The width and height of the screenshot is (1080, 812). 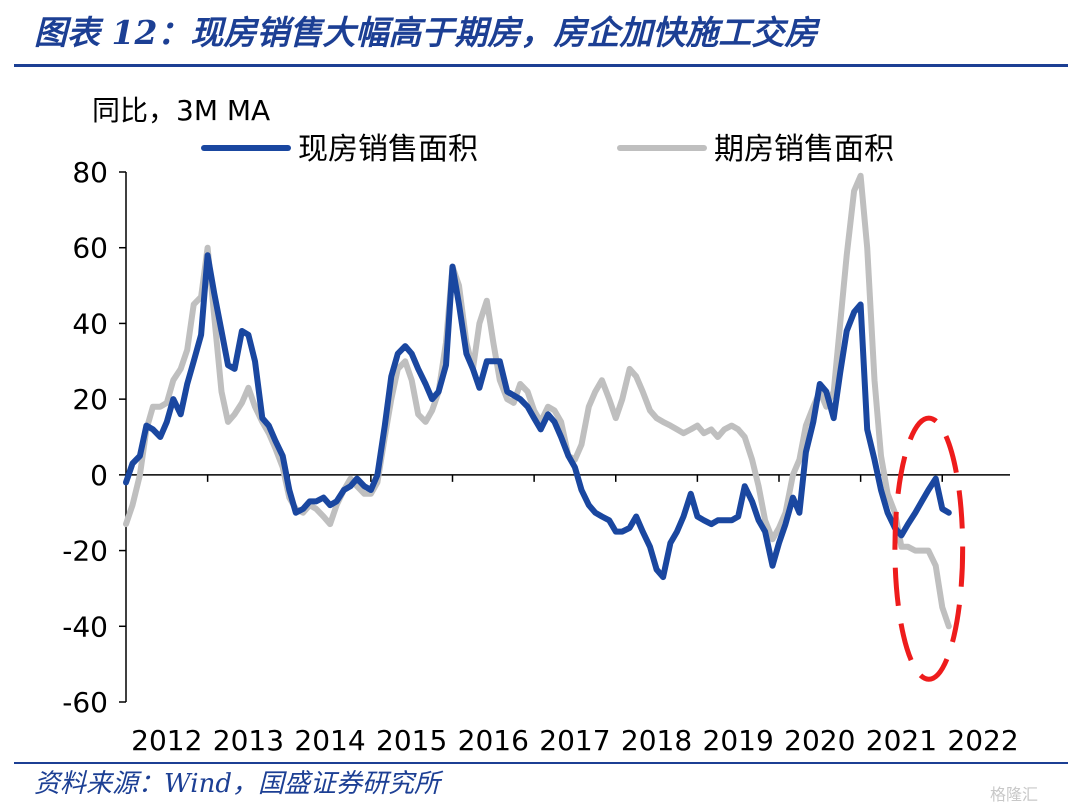 I want to click on watermark: 格隆汇, so click(x=1014, y=794).